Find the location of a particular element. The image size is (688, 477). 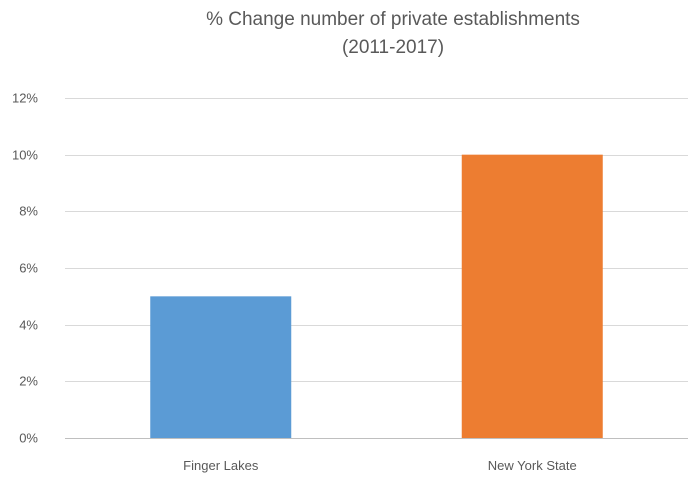

y-tick-label: 12% is located at coordinates (25, 98).